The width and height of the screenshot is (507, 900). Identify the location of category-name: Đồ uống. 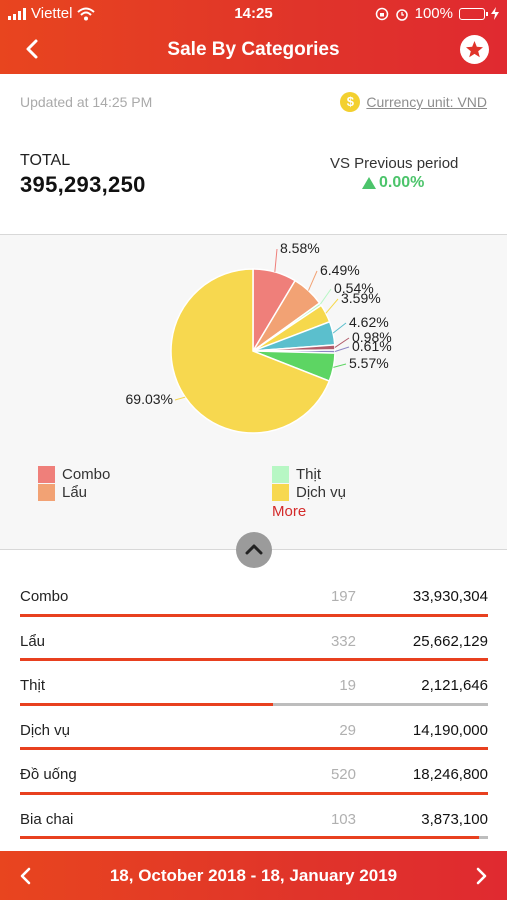
(48, 774).